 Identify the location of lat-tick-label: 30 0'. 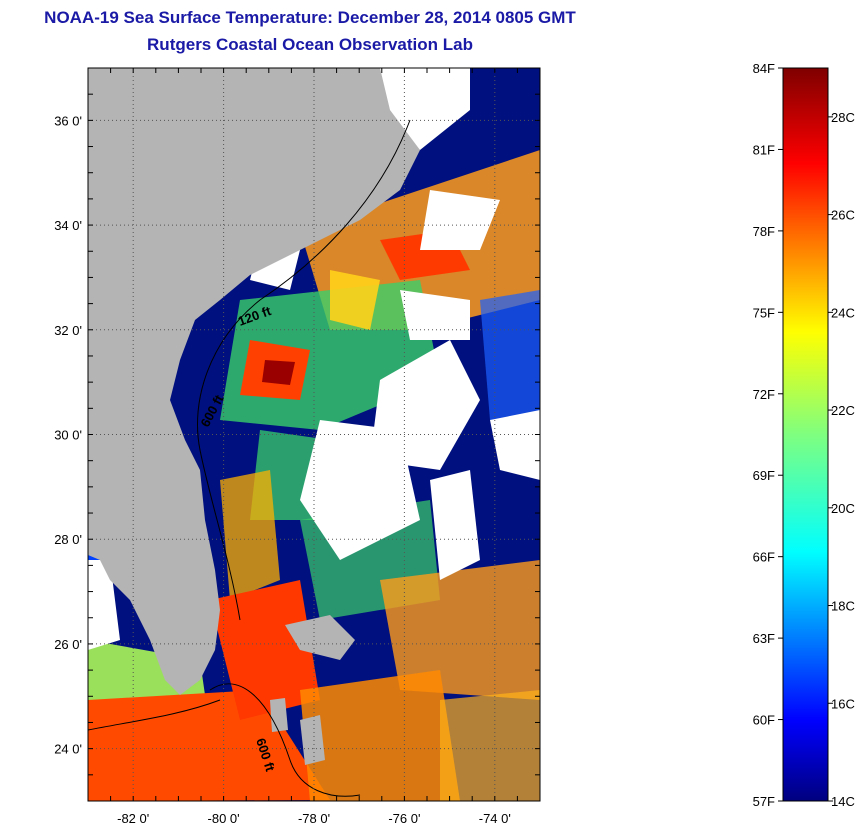
(68, 435).